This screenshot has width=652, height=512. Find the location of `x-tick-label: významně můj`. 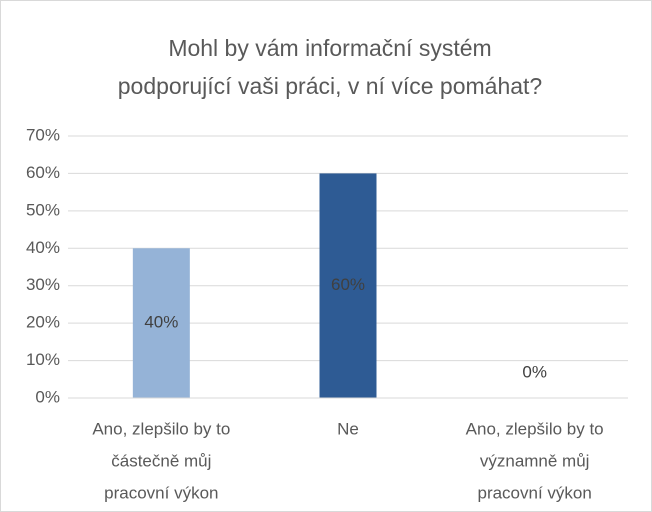

x-tick-label: významně můj is located at coordinates (535, 460).